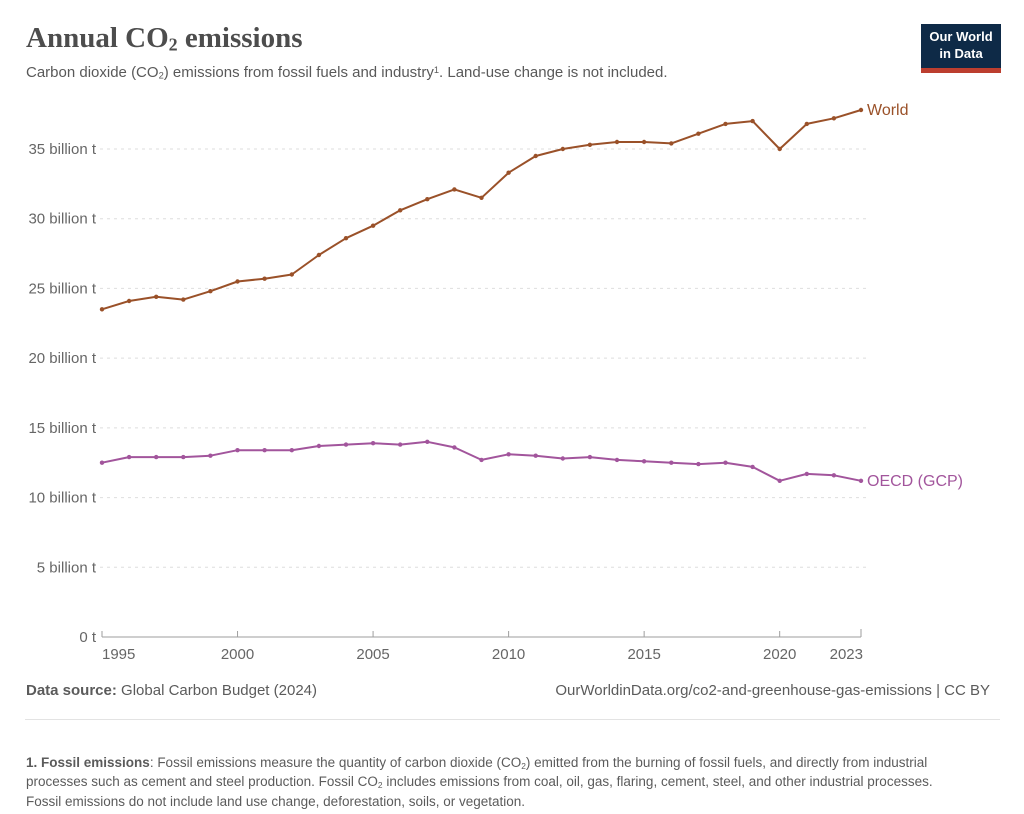 The height and width of the screenshot is (814, 1024). What do you see at coordinates (62, 219) in the screenshot?
I see `y-axis-tick-label: 30 billion t` at bounding box center [62, 219].